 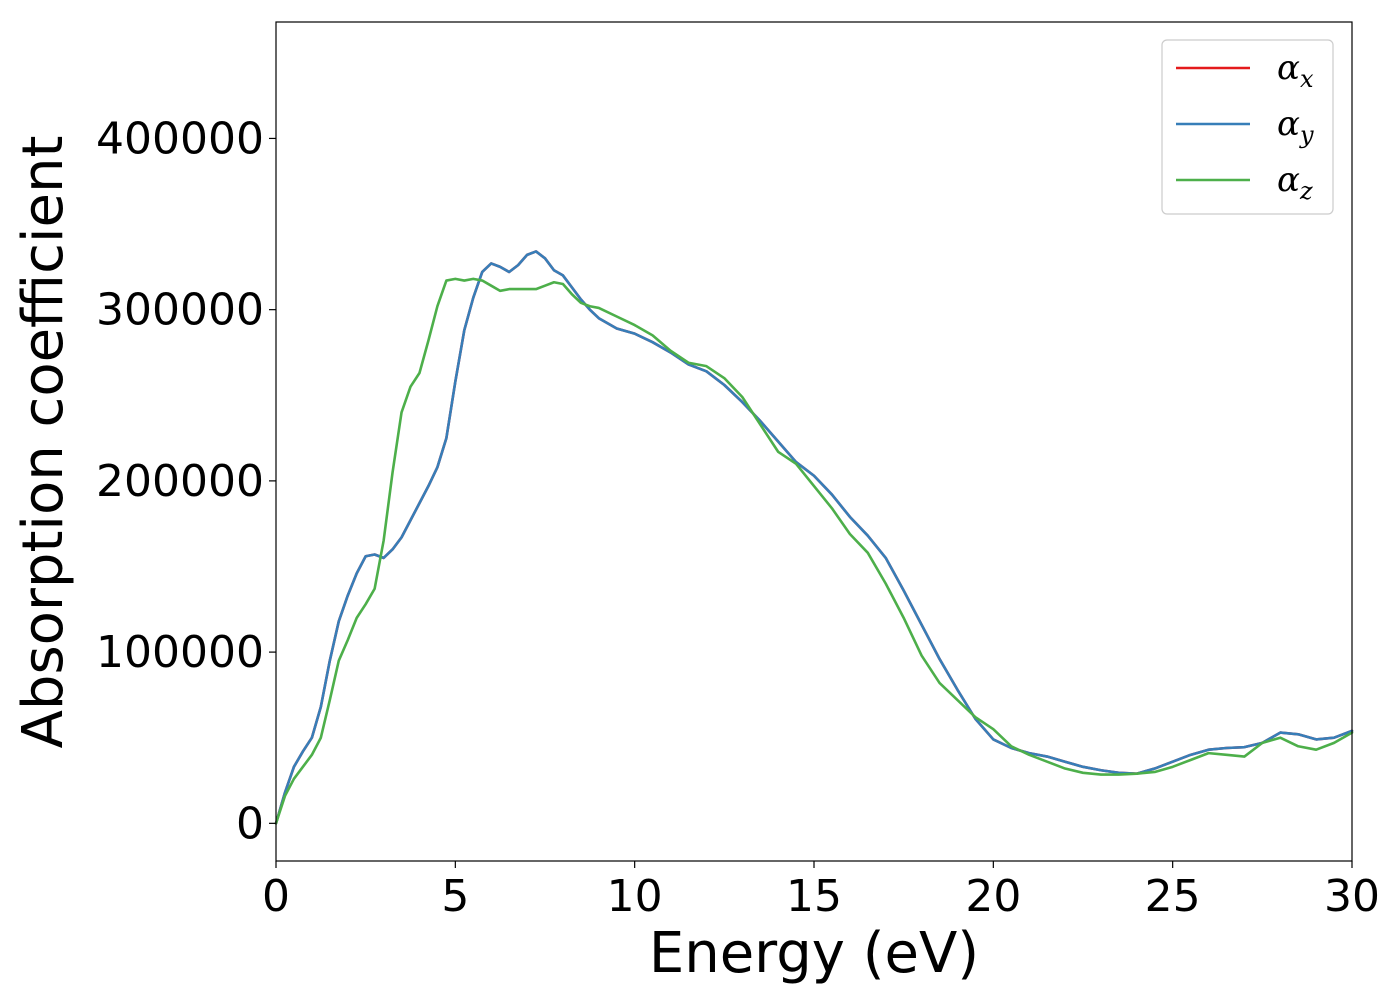 What do you see at coordinates (1352, 896) in the screenshot?
I see `x-tick-label: 30` at bounding box center [1352, 896].